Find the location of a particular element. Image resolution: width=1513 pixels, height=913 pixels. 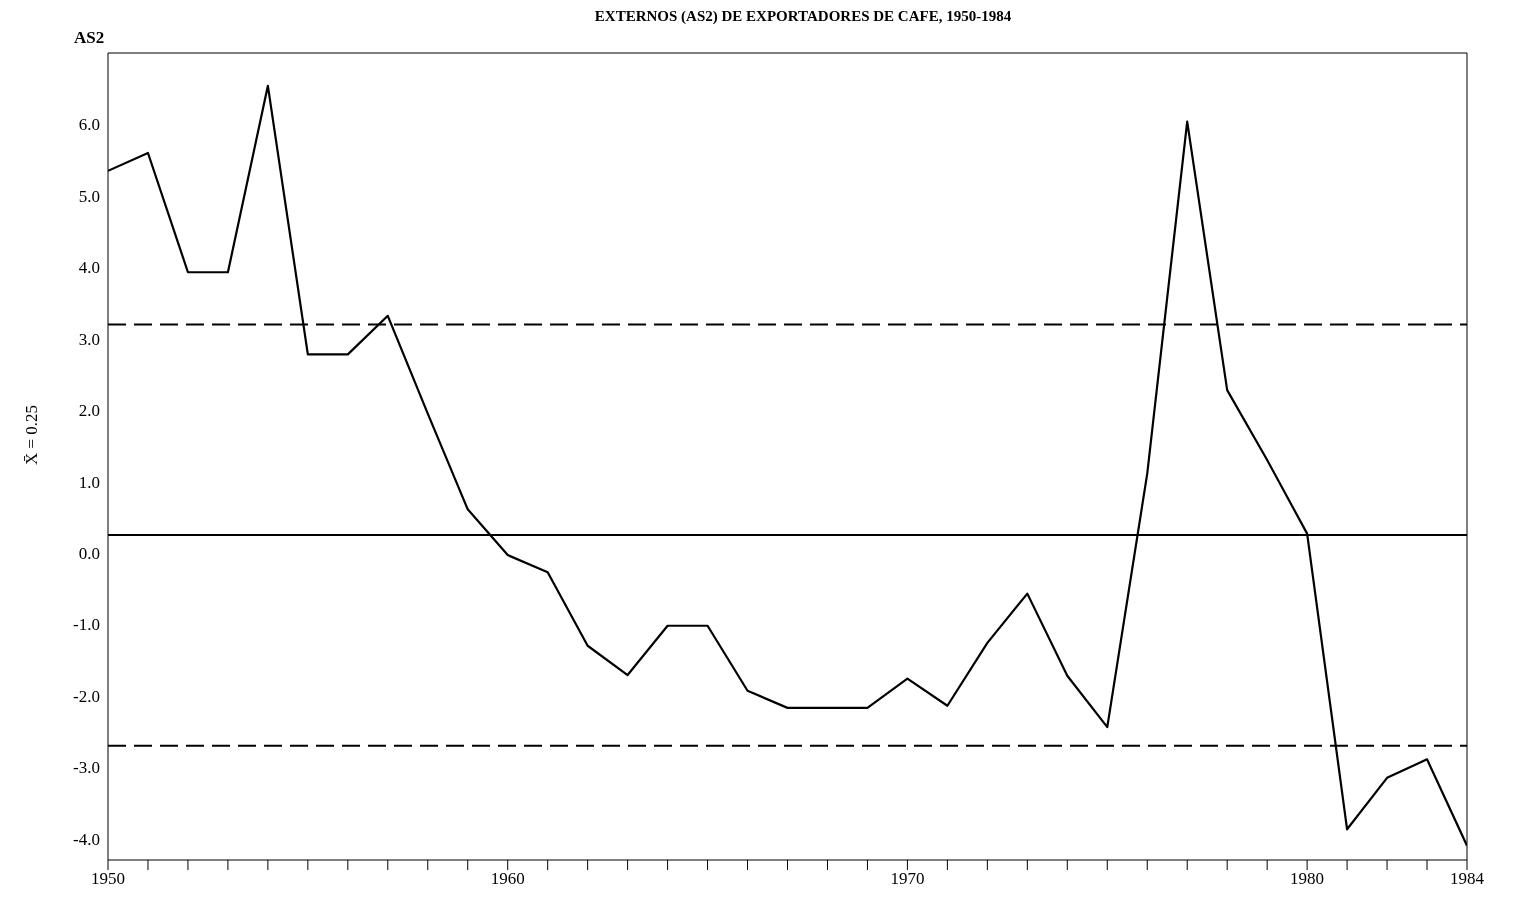

y-tick-label: 0.0 is located at coordinates (89, 553).